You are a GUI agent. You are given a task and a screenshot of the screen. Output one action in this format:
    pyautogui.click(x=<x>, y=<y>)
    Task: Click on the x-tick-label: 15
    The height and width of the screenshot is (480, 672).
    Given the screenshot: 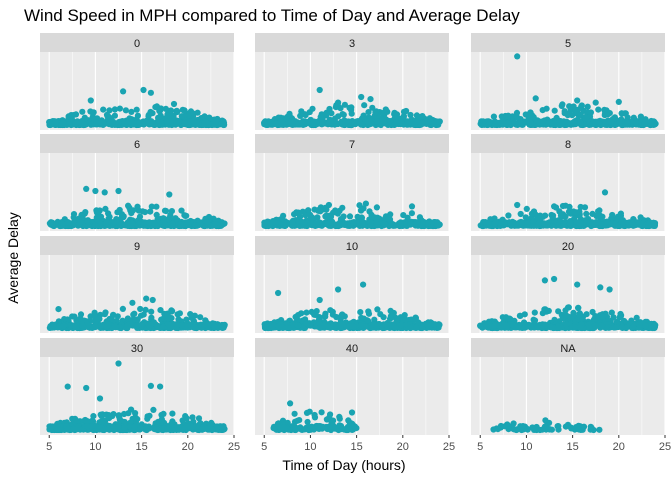 What is the action you would take?
    pyautogui.click(x=572, y=447)
    